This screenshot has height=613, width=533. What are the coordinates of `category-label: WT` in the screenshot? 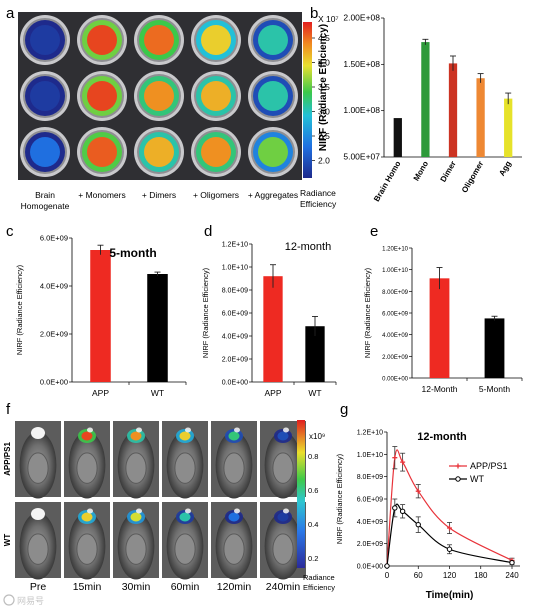 It's located at (314, 393).